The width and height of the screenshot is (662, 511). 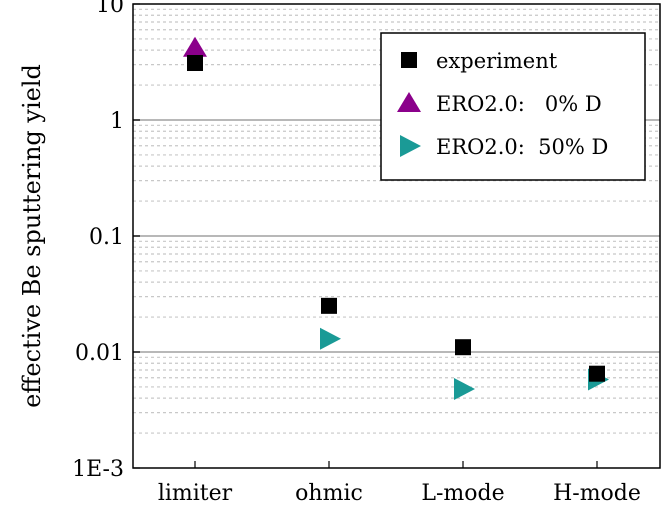 What do you see at coordinates (32, 236) in the screenshot?
I see `y-axis-label: effective Be sputtering yield` at bounding box center [32, 236].